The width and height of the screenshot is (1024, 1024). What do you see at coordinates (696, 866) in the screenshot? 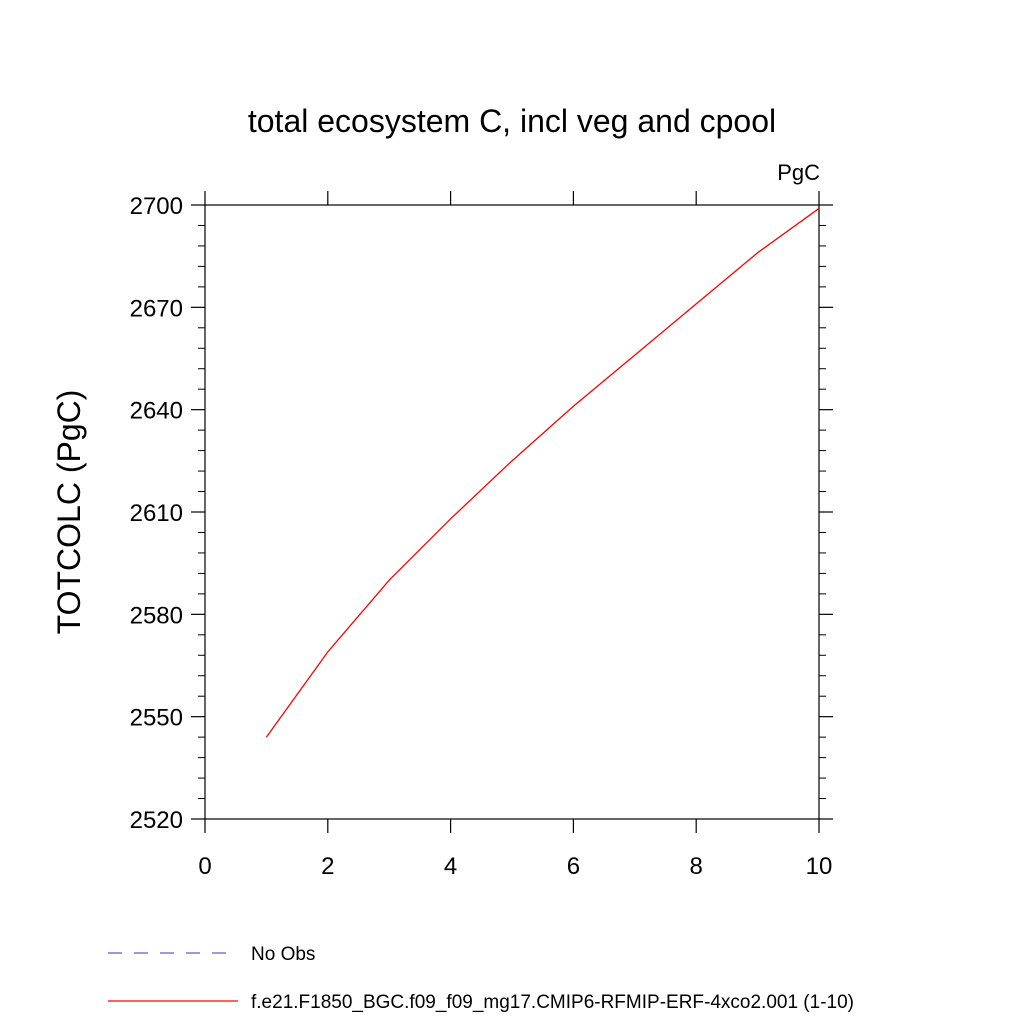
I see `x-tick-label: 8` at bounding box center [696, 866].